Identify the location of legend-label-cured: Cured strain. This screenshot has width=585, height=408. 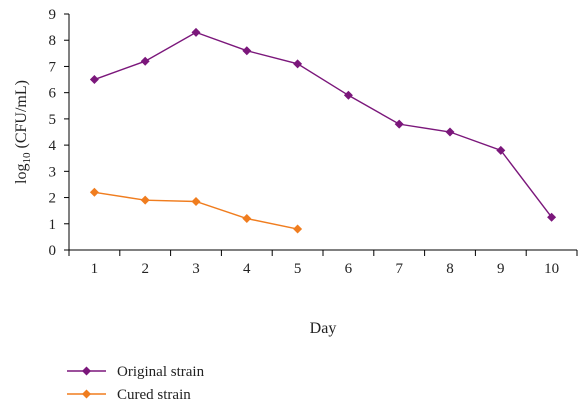
(154, 395).